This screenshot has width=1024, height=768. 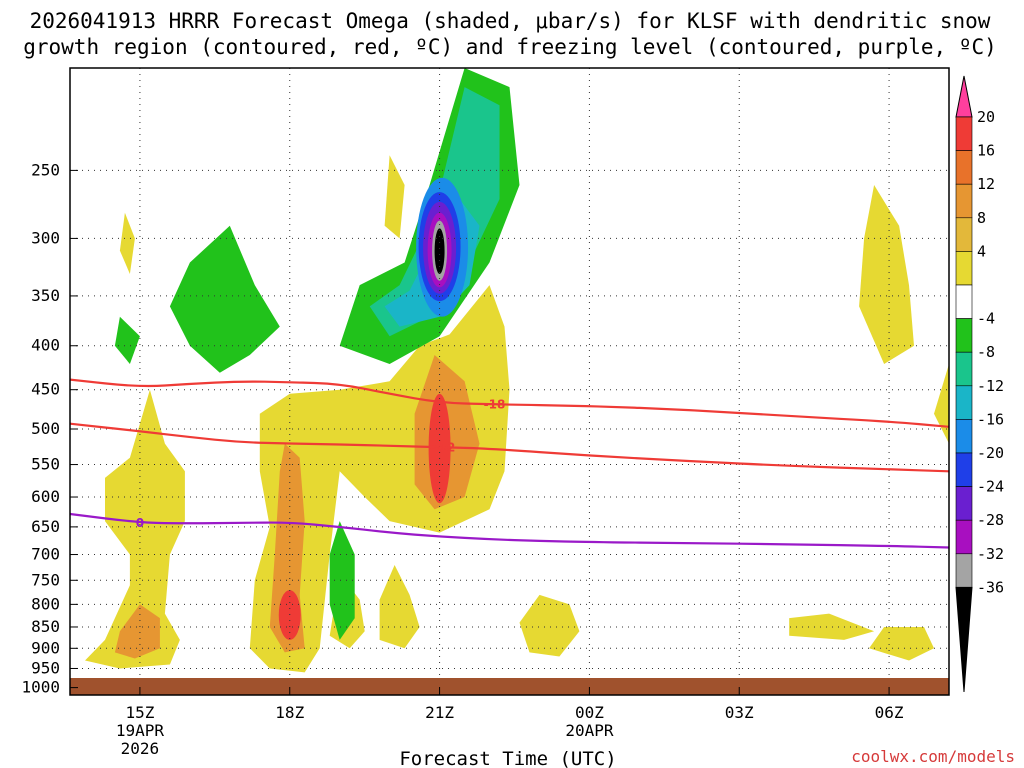 I want to click on y-tick-label: 400, so click(x=45, y=345).